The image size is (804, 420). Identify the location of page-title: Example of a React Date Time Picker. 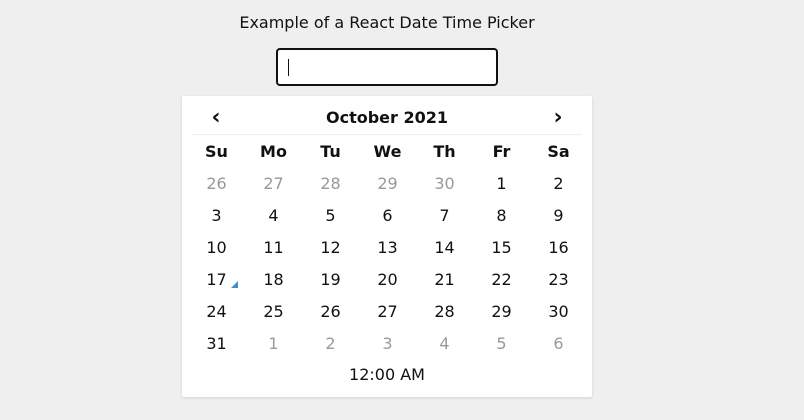
(387, 22).